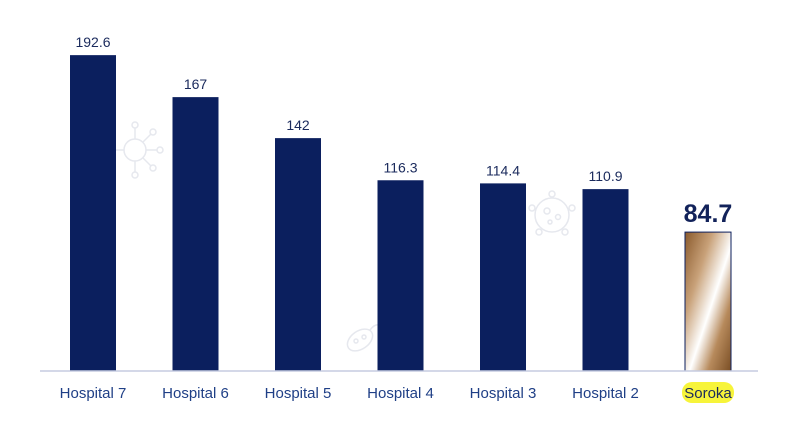 The image size is (800, 444). What do you see at coordinates (400, 393) in the screenshot?
I see `x-tick-label-hospital-4: Hospital 4` at bounding box center [400, 393].